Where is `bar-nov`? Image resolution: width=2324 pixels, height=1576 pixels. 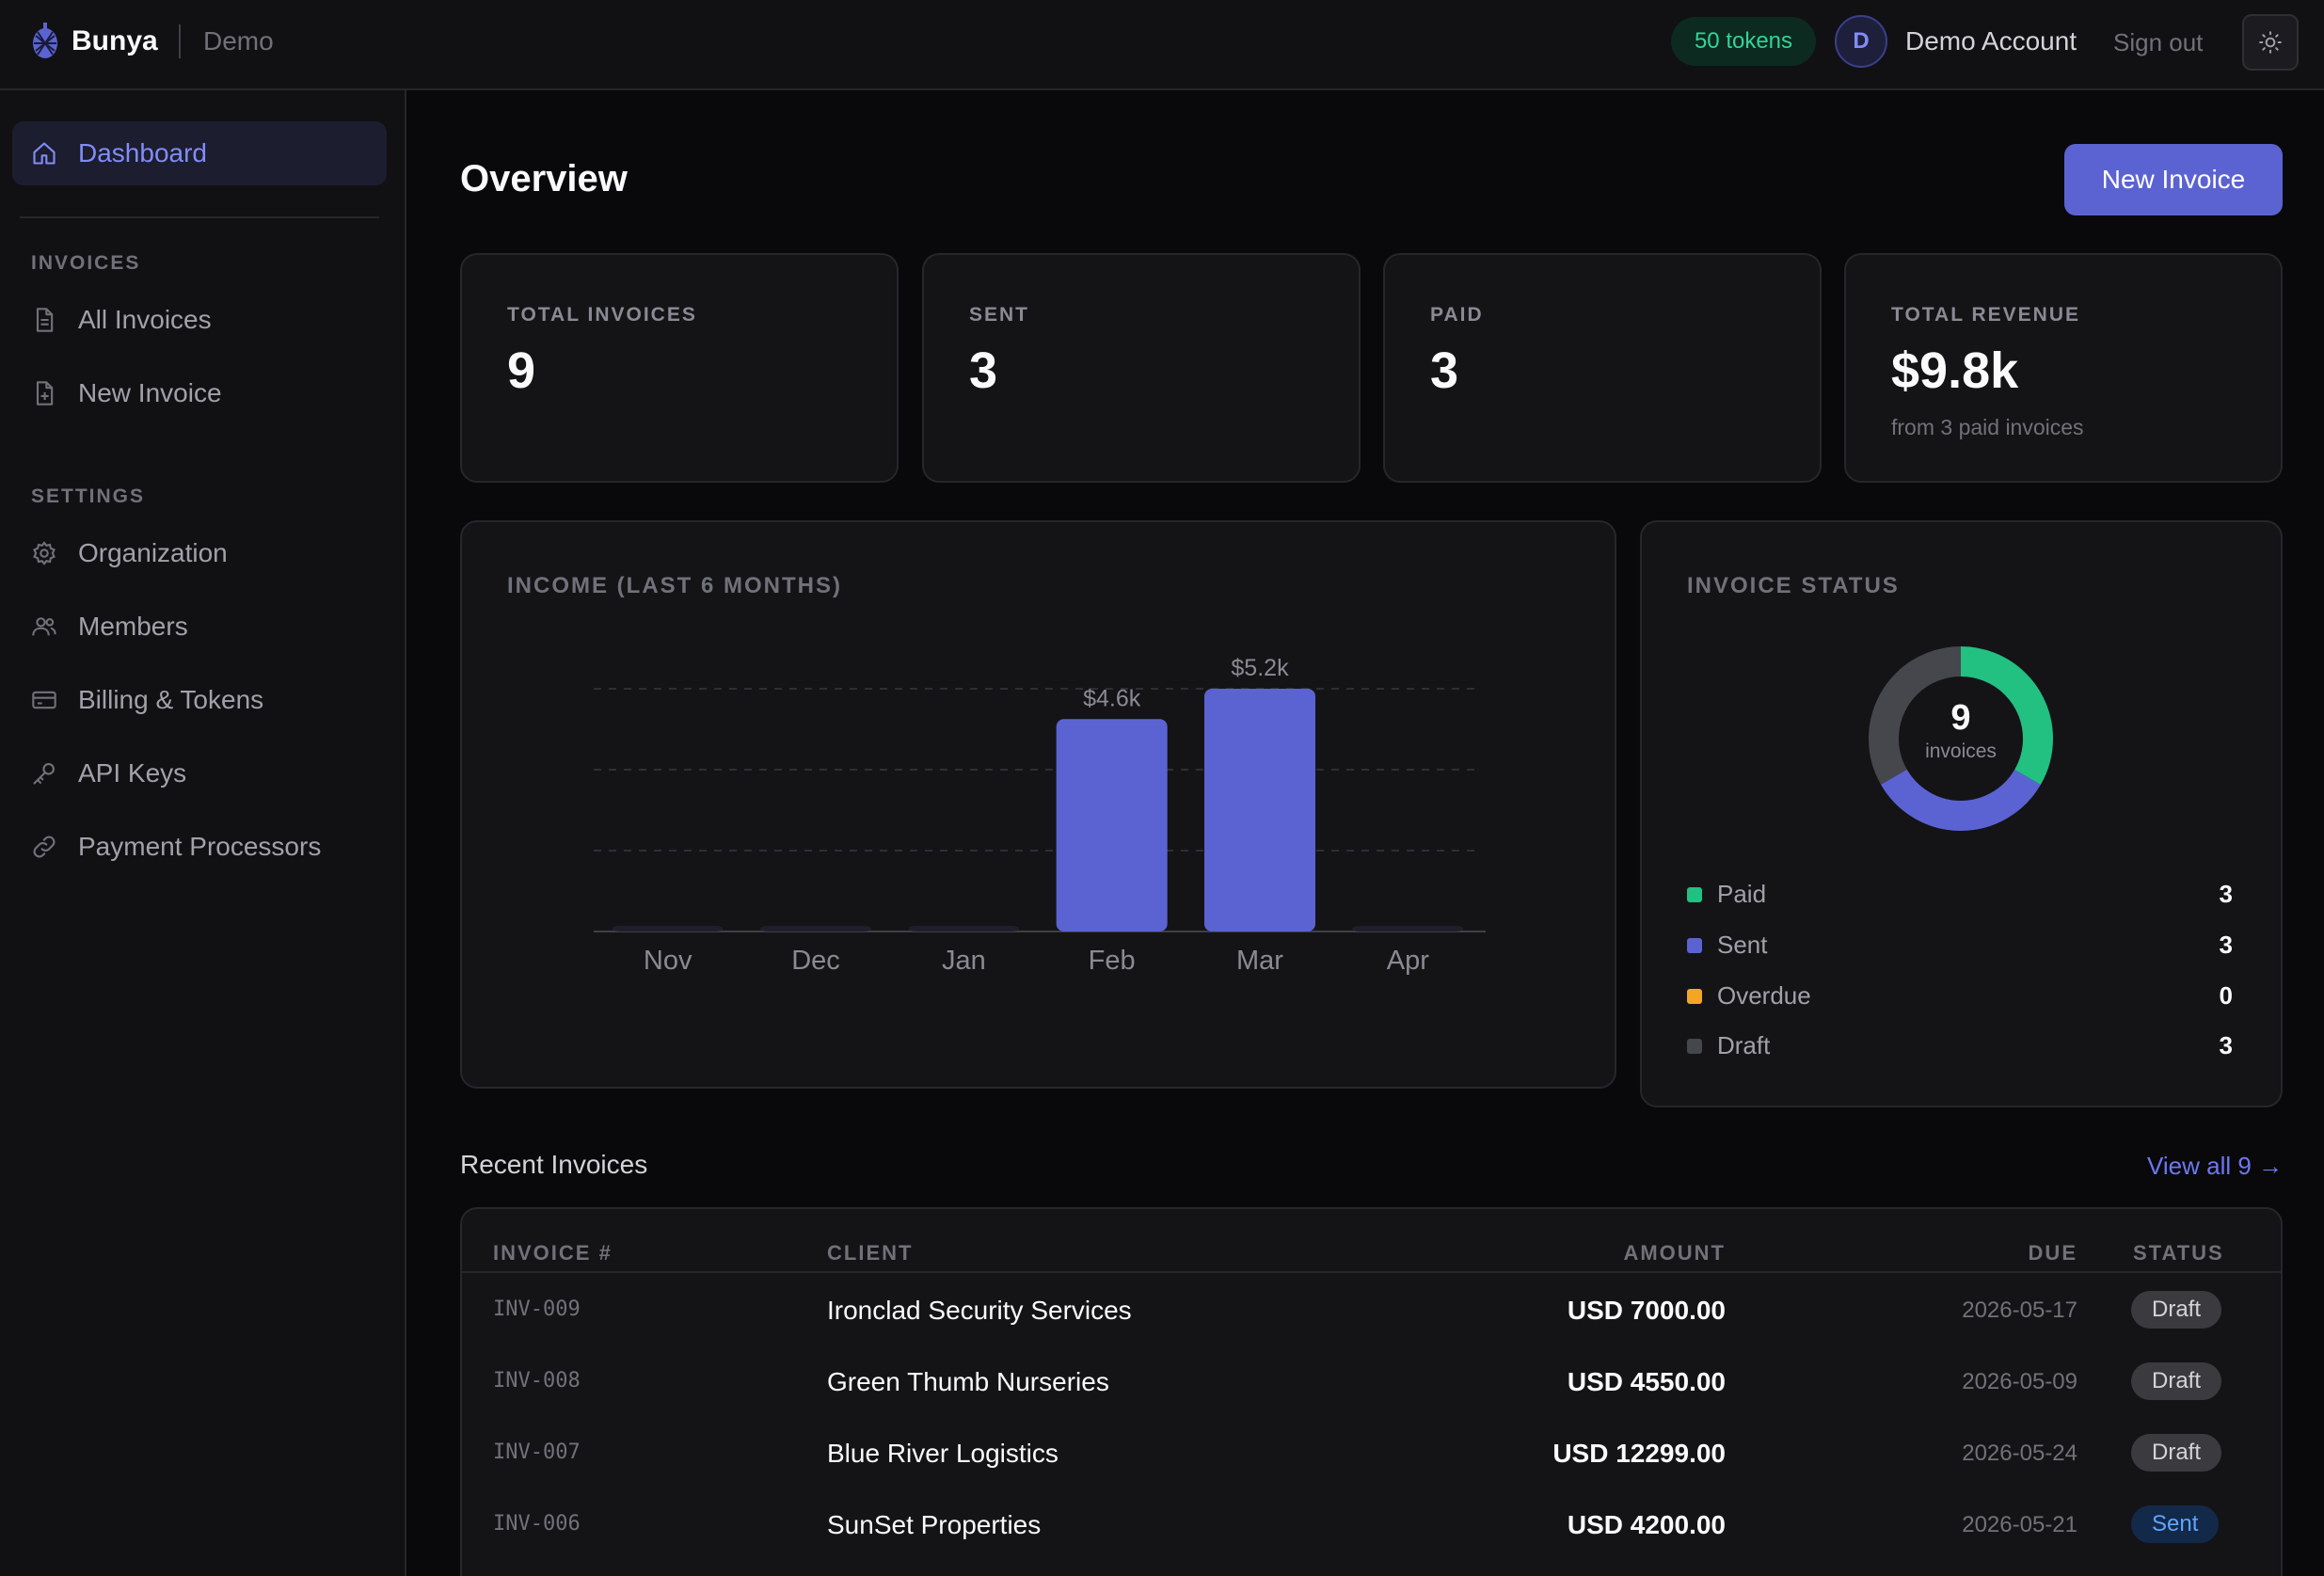 bar-nov is located at coordinates (668, 929).